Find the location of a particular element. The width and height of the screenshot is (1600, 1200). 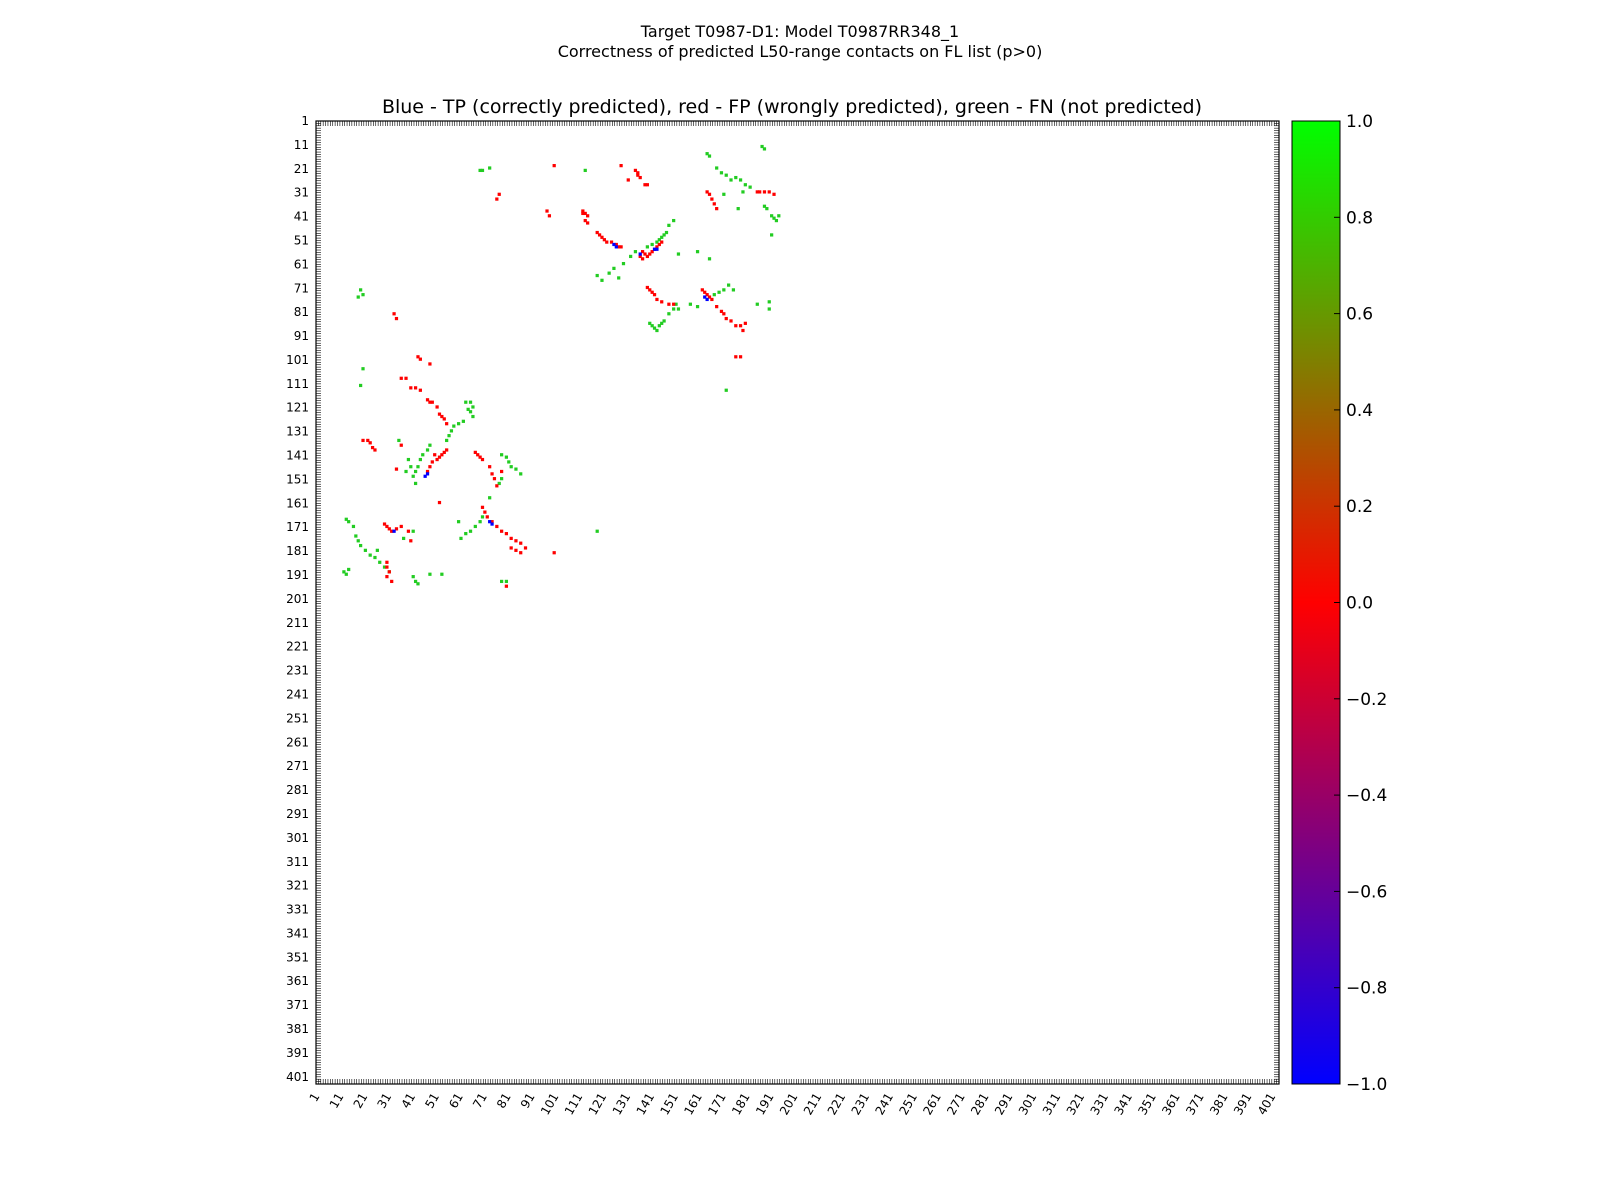

x-tick-label: 251 is located at coordinates (908, 1104).